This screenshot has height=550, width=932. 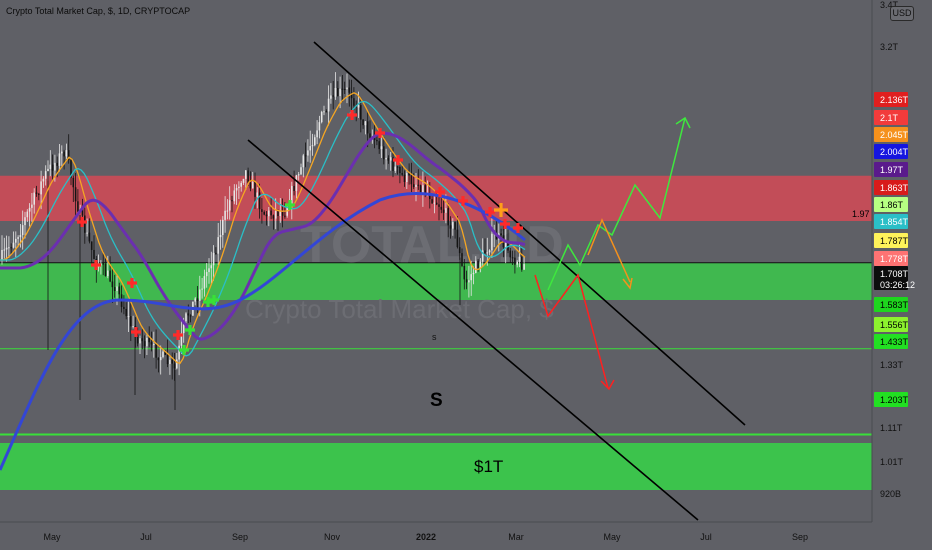 I want to click on price-tag: 2.045T, so click(x=891, y=134).